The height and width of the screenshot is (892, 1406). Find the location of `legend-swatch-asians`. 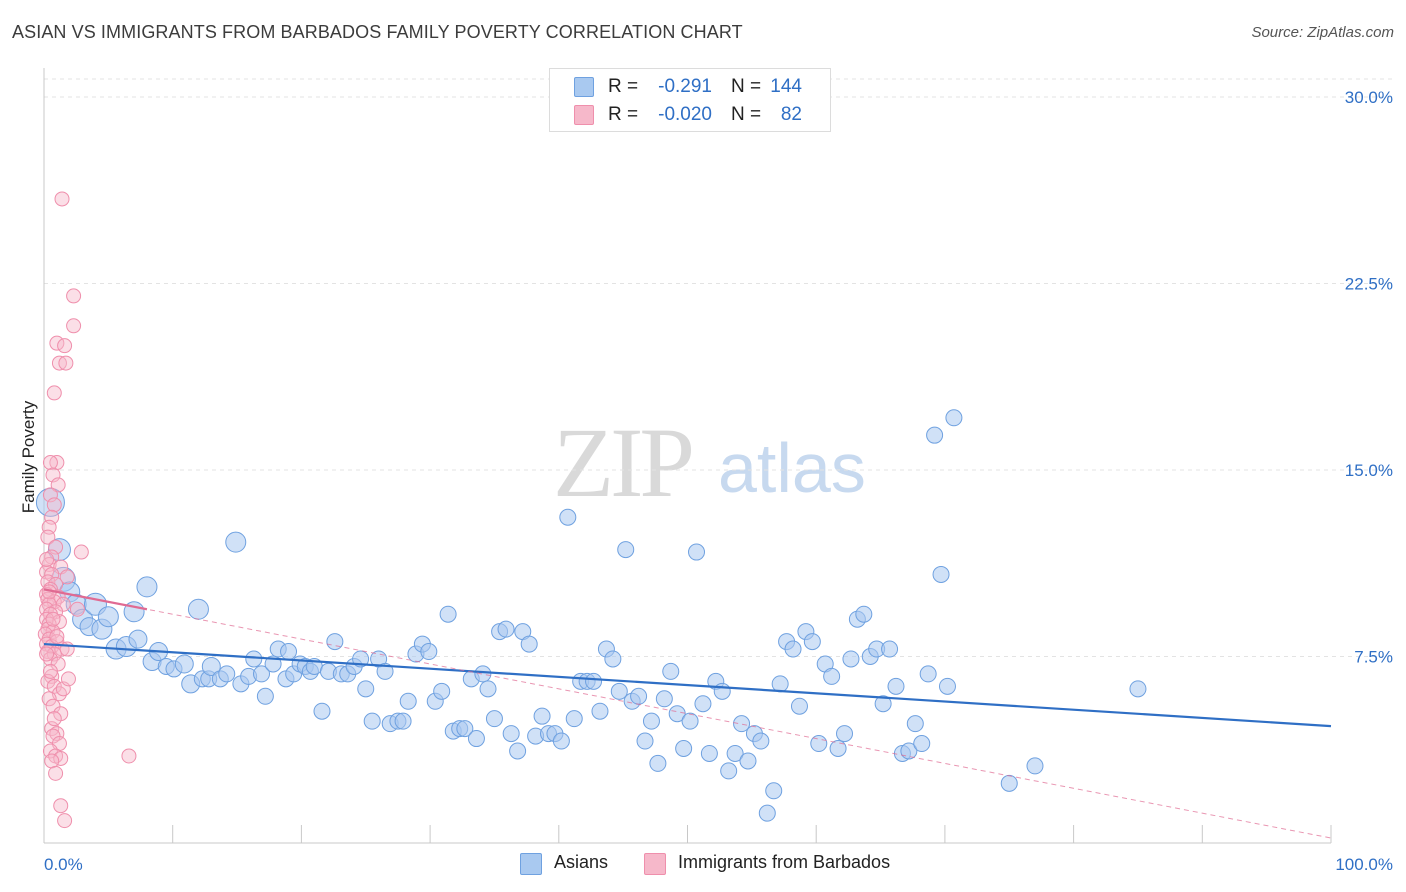

legend-swatch-asians is located at coordinates (584, 87).